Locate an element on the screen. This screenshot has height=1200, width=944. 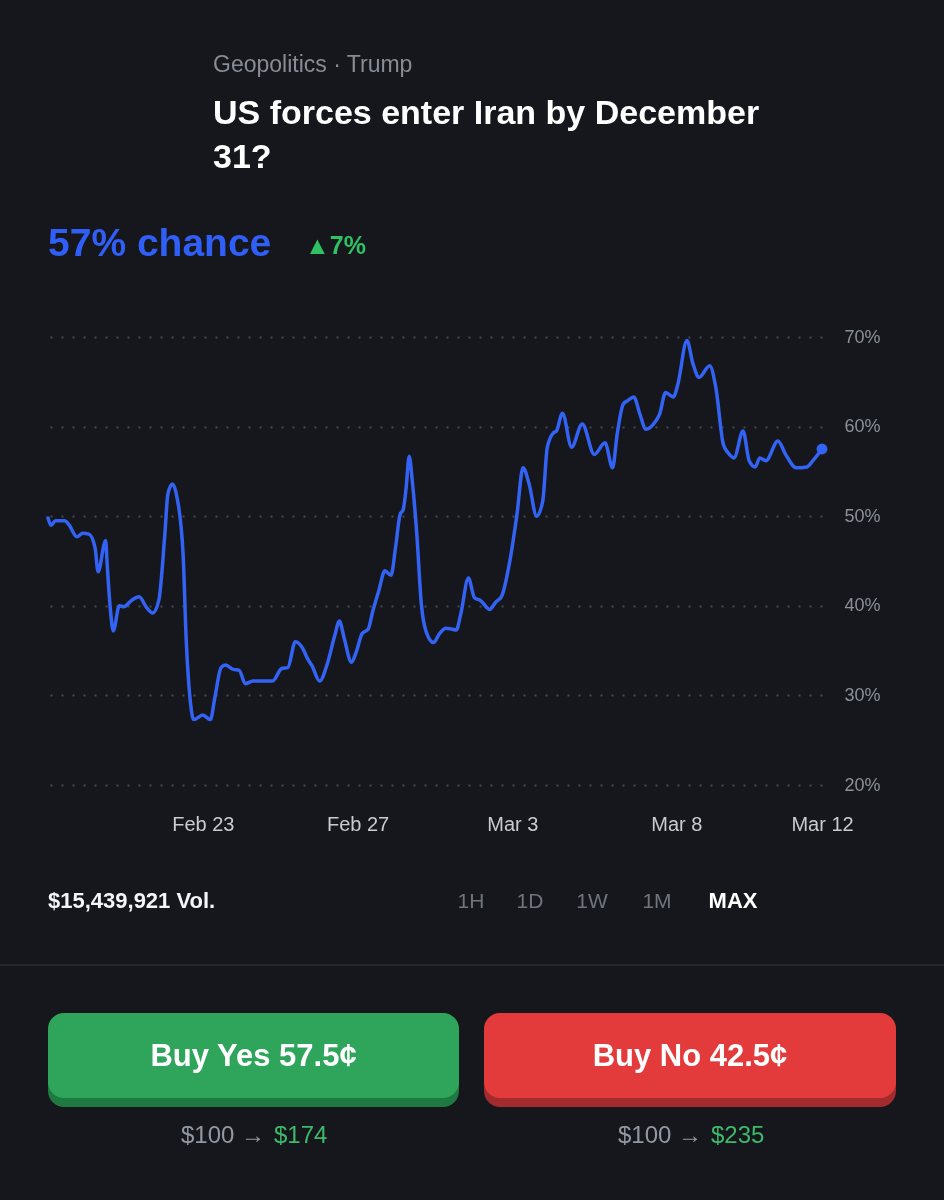
text: MAX is located at coordinates (733, 900).